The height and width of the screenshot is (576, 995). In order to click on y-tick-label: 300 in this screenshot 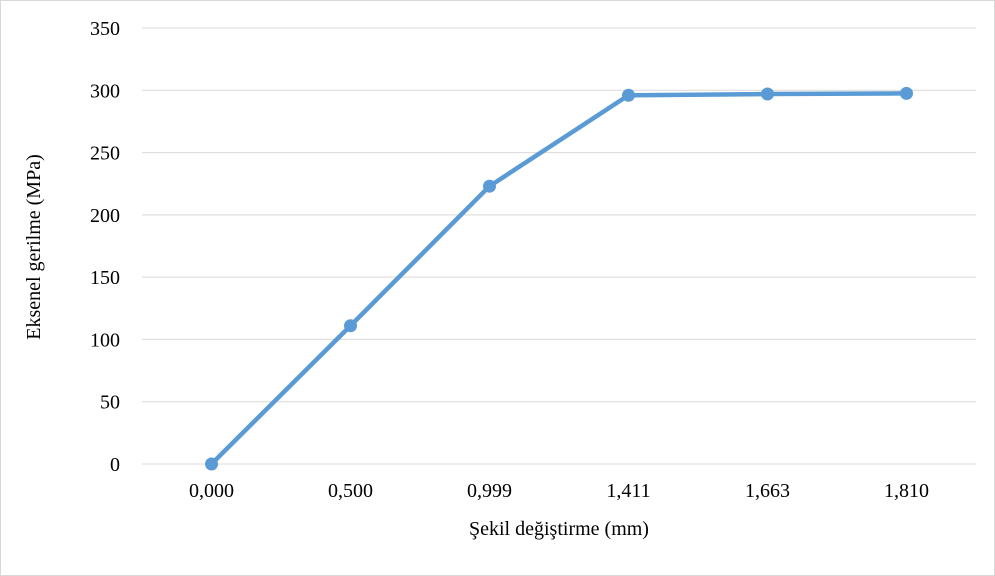, I will do `click(105, 91)`.